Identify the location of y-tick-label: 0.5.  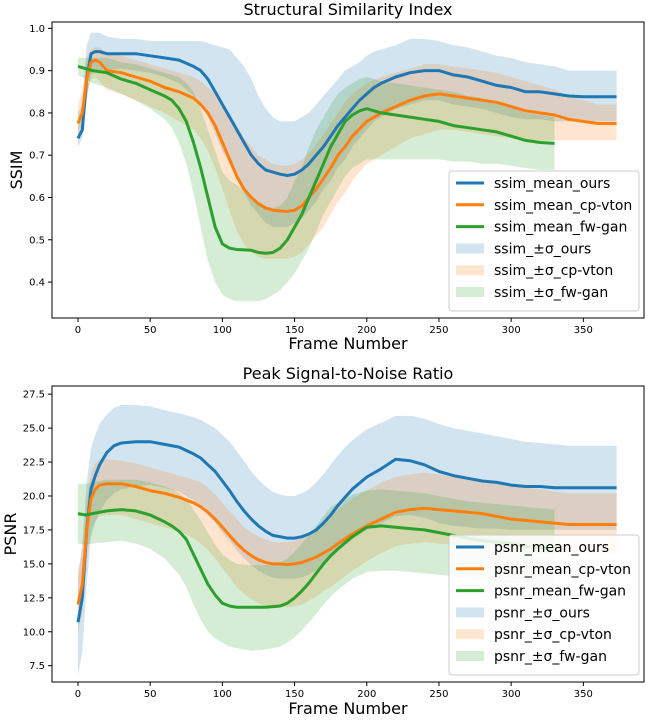
(37, 240).